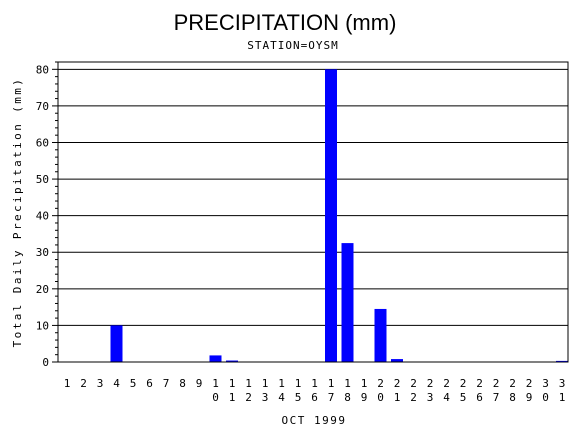  Describe the element at coordinates (347, 397) in the screenshot. I see `x-tick-label-18-digit-2: 8` at that location.